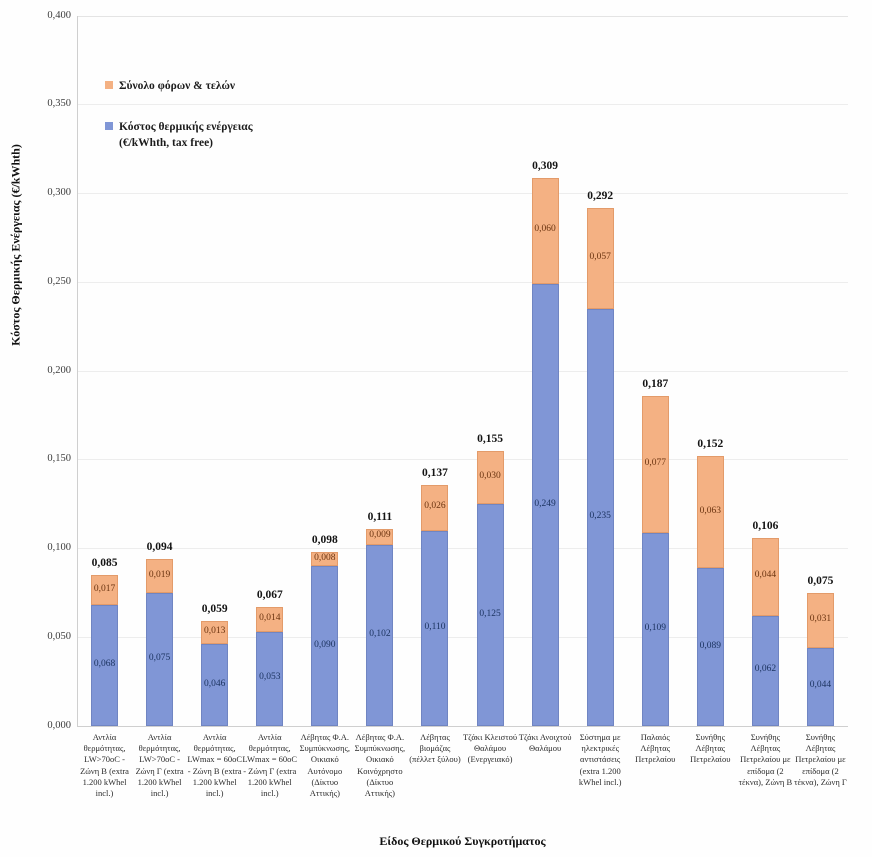 The image size is (872, 857). I want to click on y-tick-label: 0,000, so click(59, 725).